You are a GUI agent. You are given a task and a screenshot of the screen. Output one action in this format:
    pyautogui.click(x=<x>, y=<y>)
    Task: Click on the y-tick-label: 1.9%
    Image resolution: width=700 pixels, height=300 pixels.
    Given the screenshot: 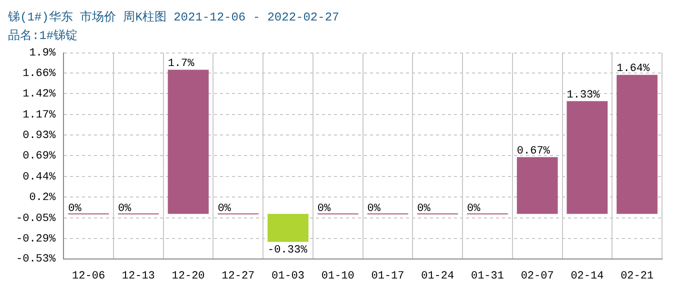 What is the action you would take?
    pyautogui.click(x=42, y=54)
    